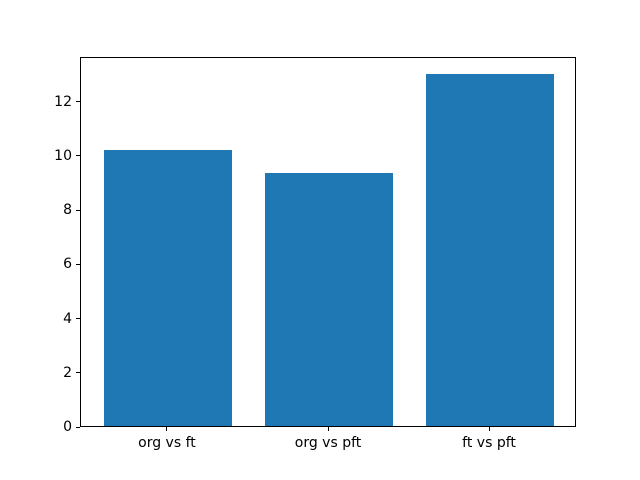  I want to click on y-tick-label: 2, so click(67, 372).